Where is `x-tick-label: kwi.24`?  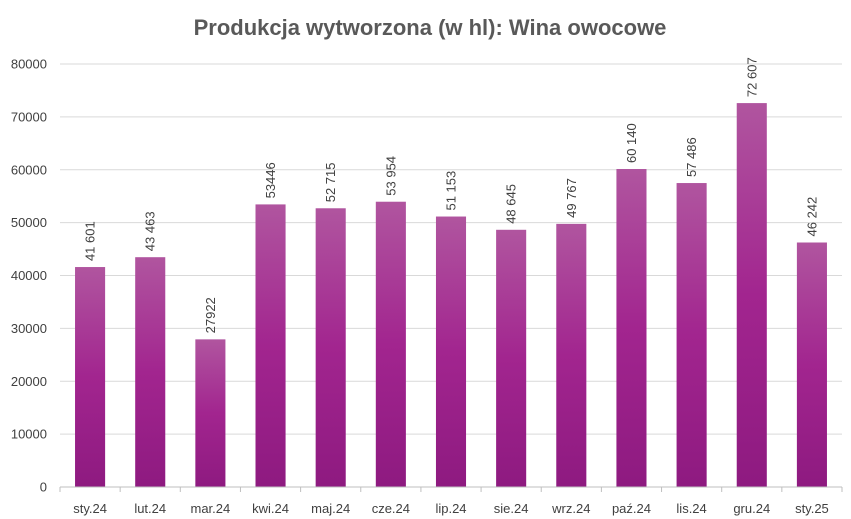 x-tick-label: kwi.24 is located at coordinates (270, 508).